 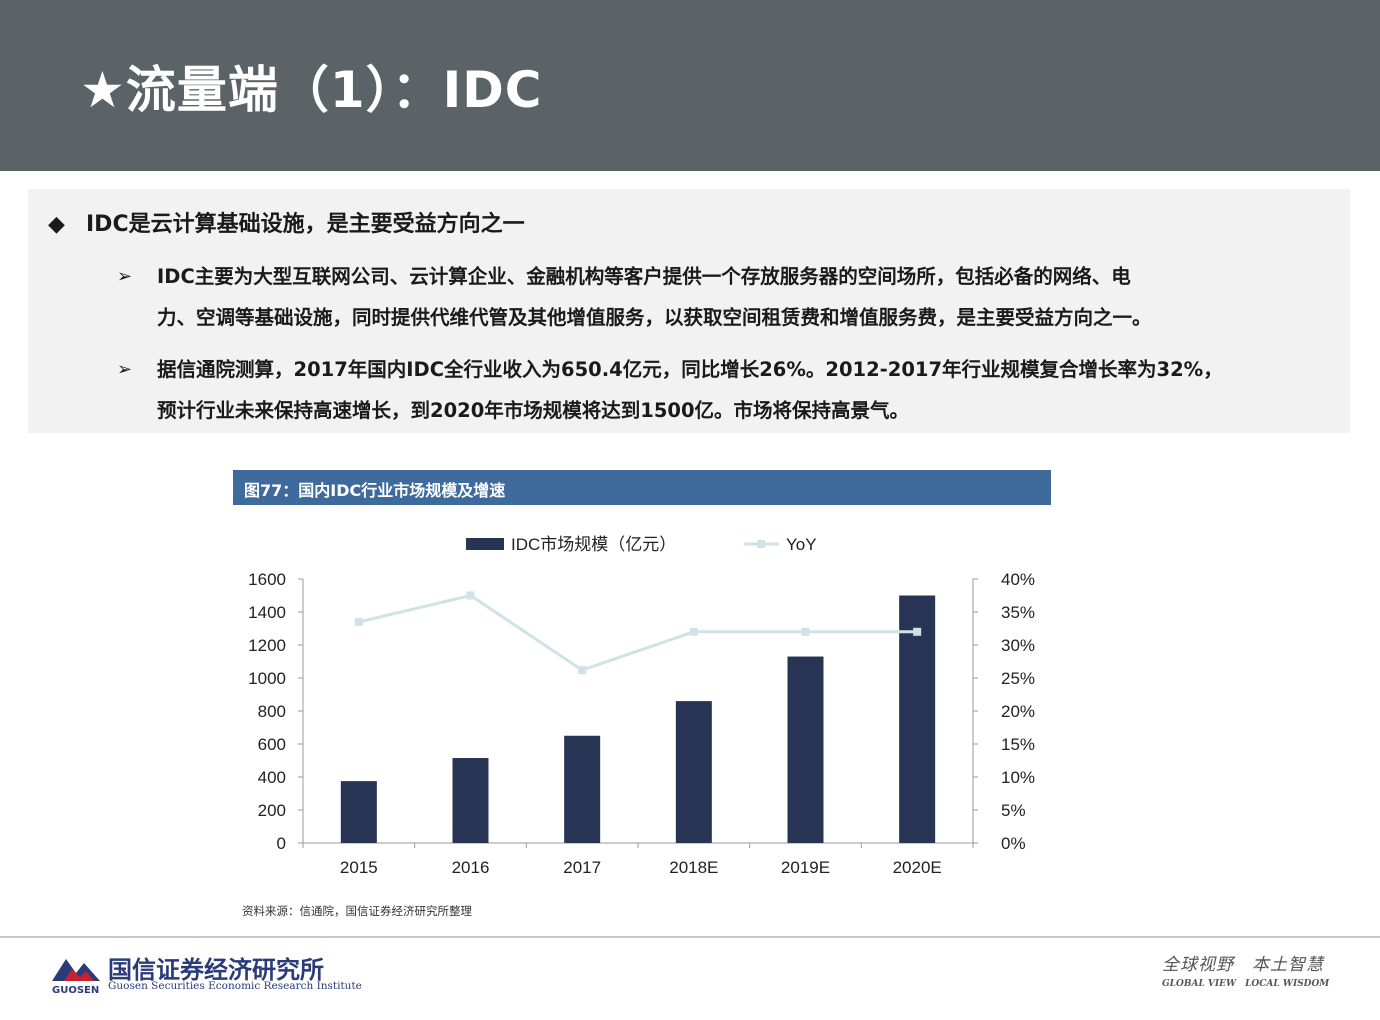 What do you see at coordinates (470, 800) in the screenshot?
I see `bar-2016` at bounding box center [470, 800].